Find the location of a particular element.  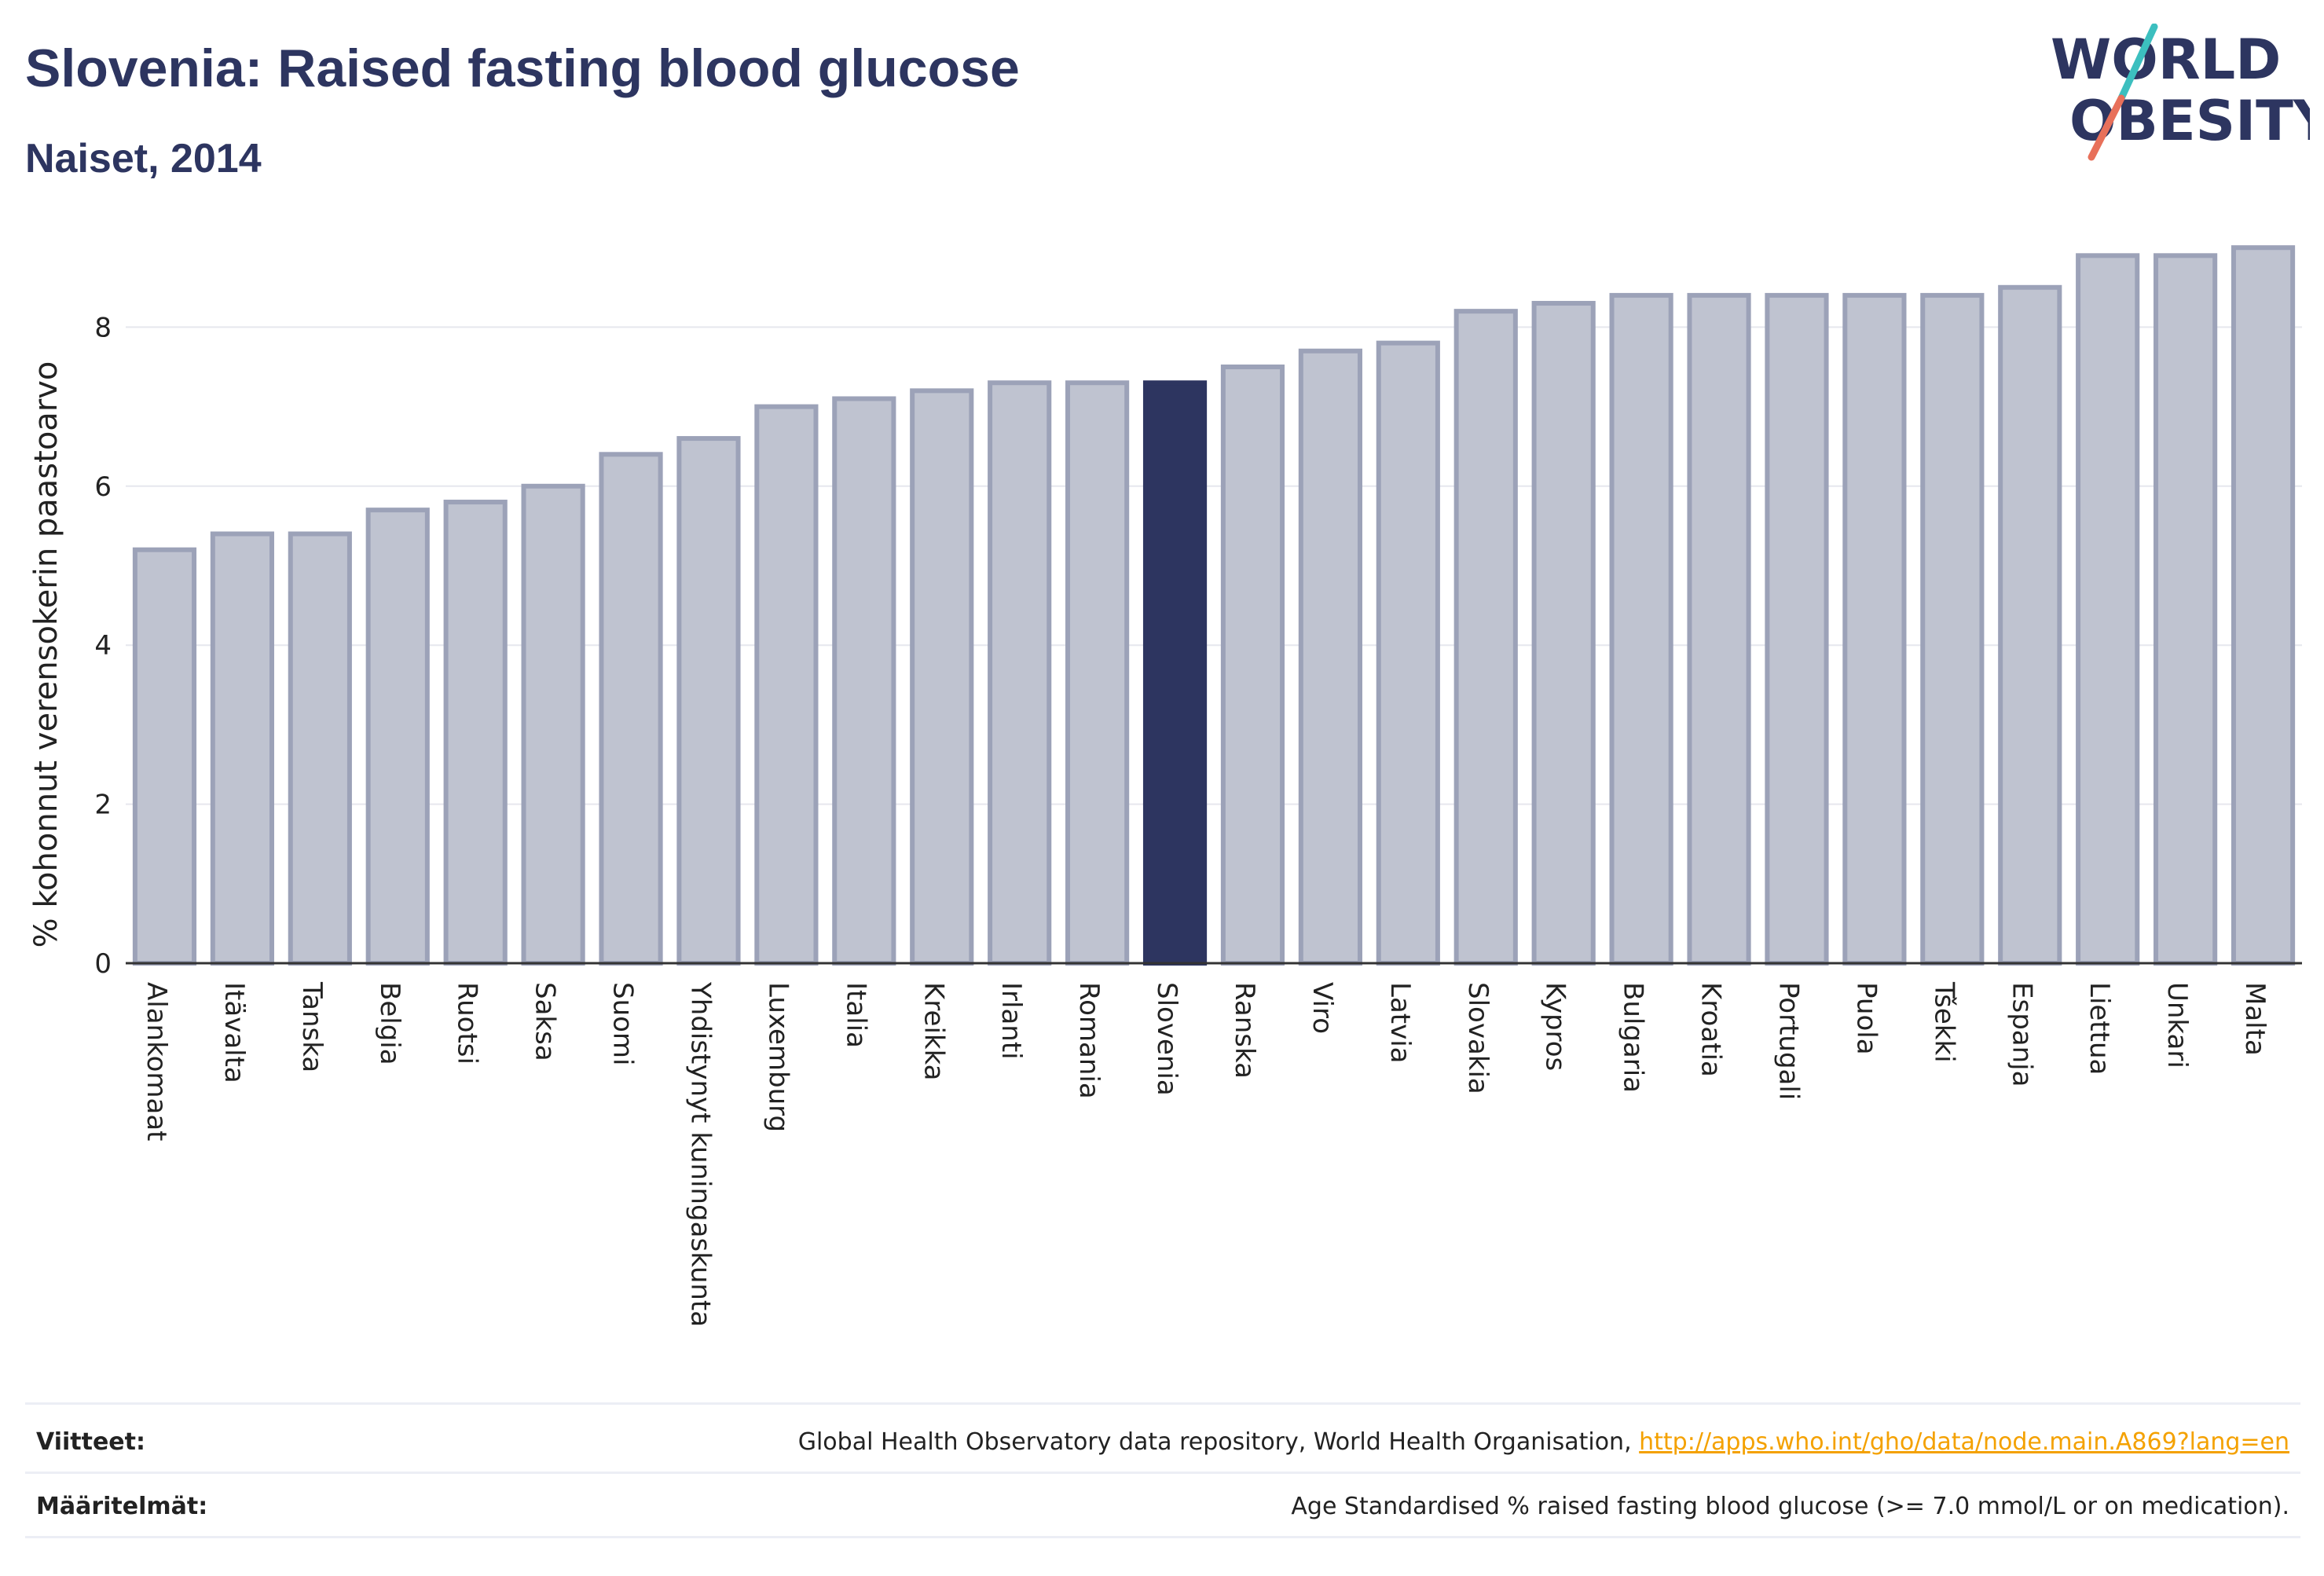

bar-tšekki is located at coordinates (1952, 629).